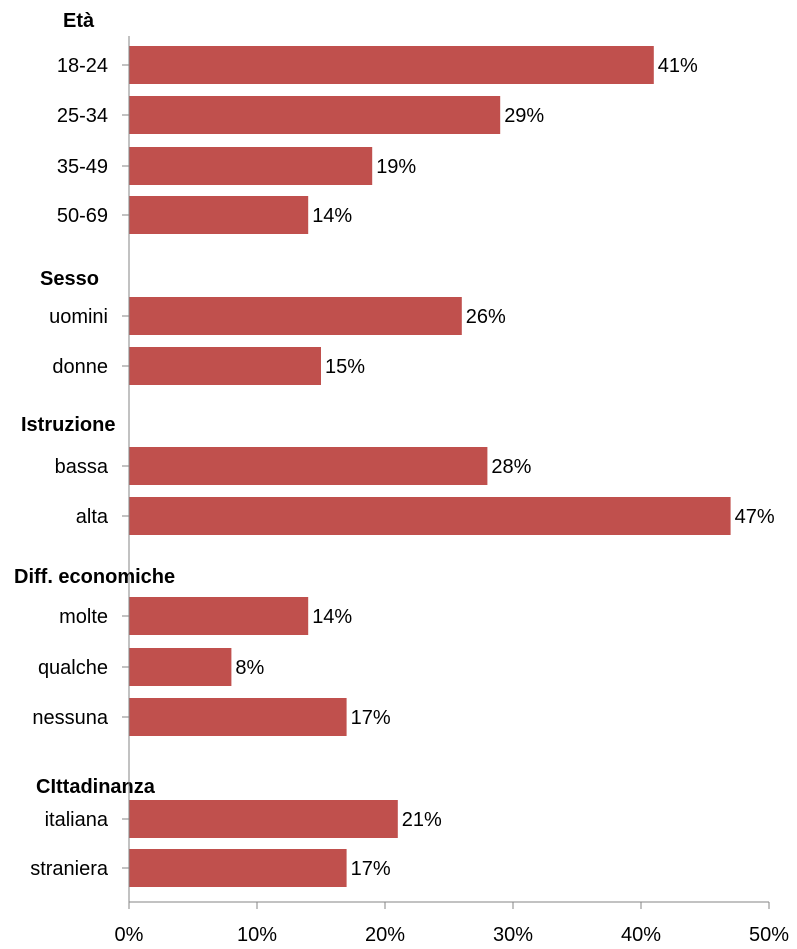  What do you see at coordinates (422, 820) in the screenshot?
I see `value-label: 21%` at bounding box center [422, 820].